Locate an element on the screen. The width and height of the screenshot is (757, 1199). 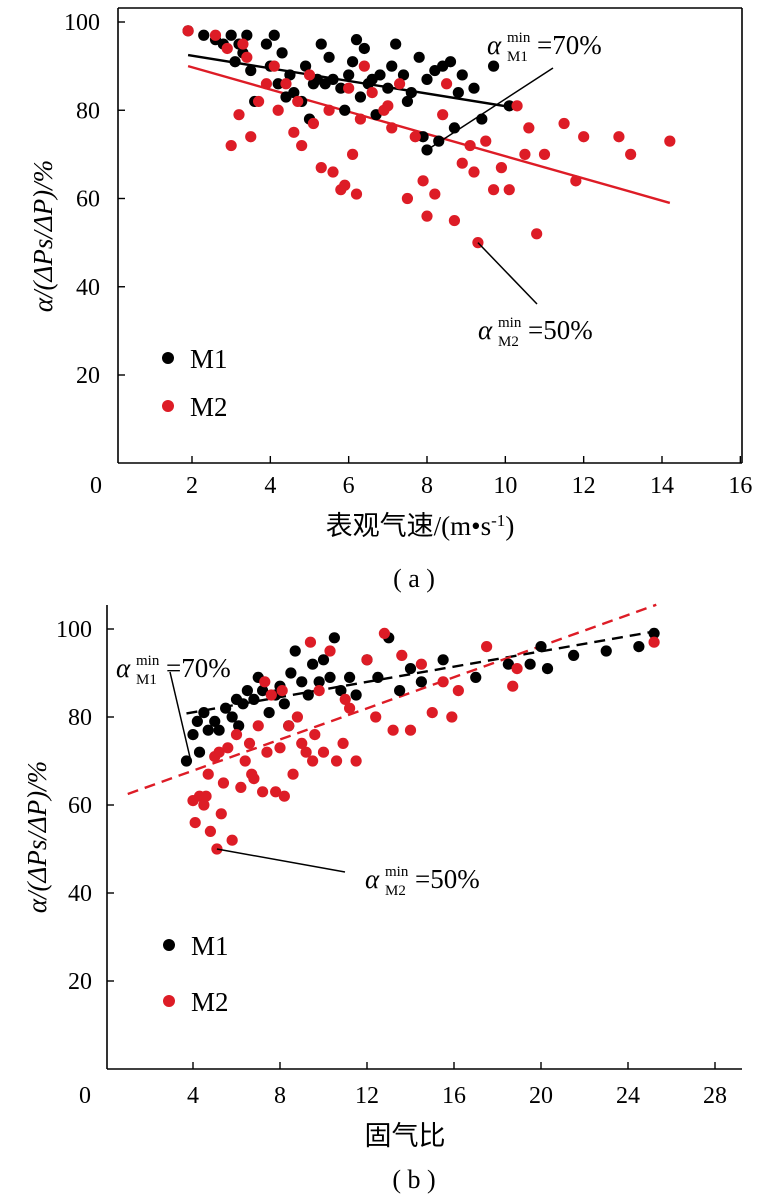
y-tick-label: 20 is located at coordinates (80, 982).